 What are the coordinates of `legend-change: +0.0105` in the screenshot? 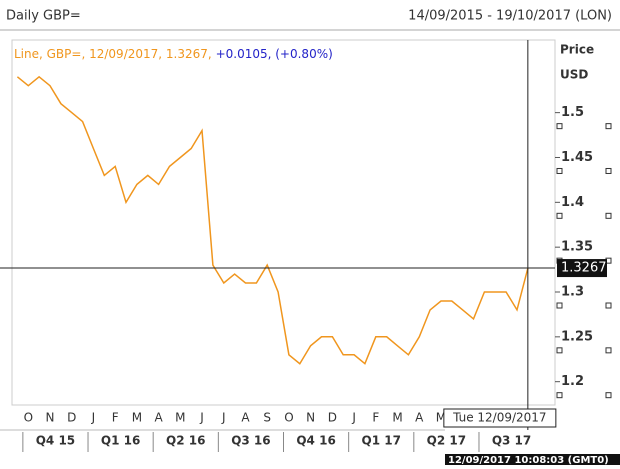 It's located at (242, 54).